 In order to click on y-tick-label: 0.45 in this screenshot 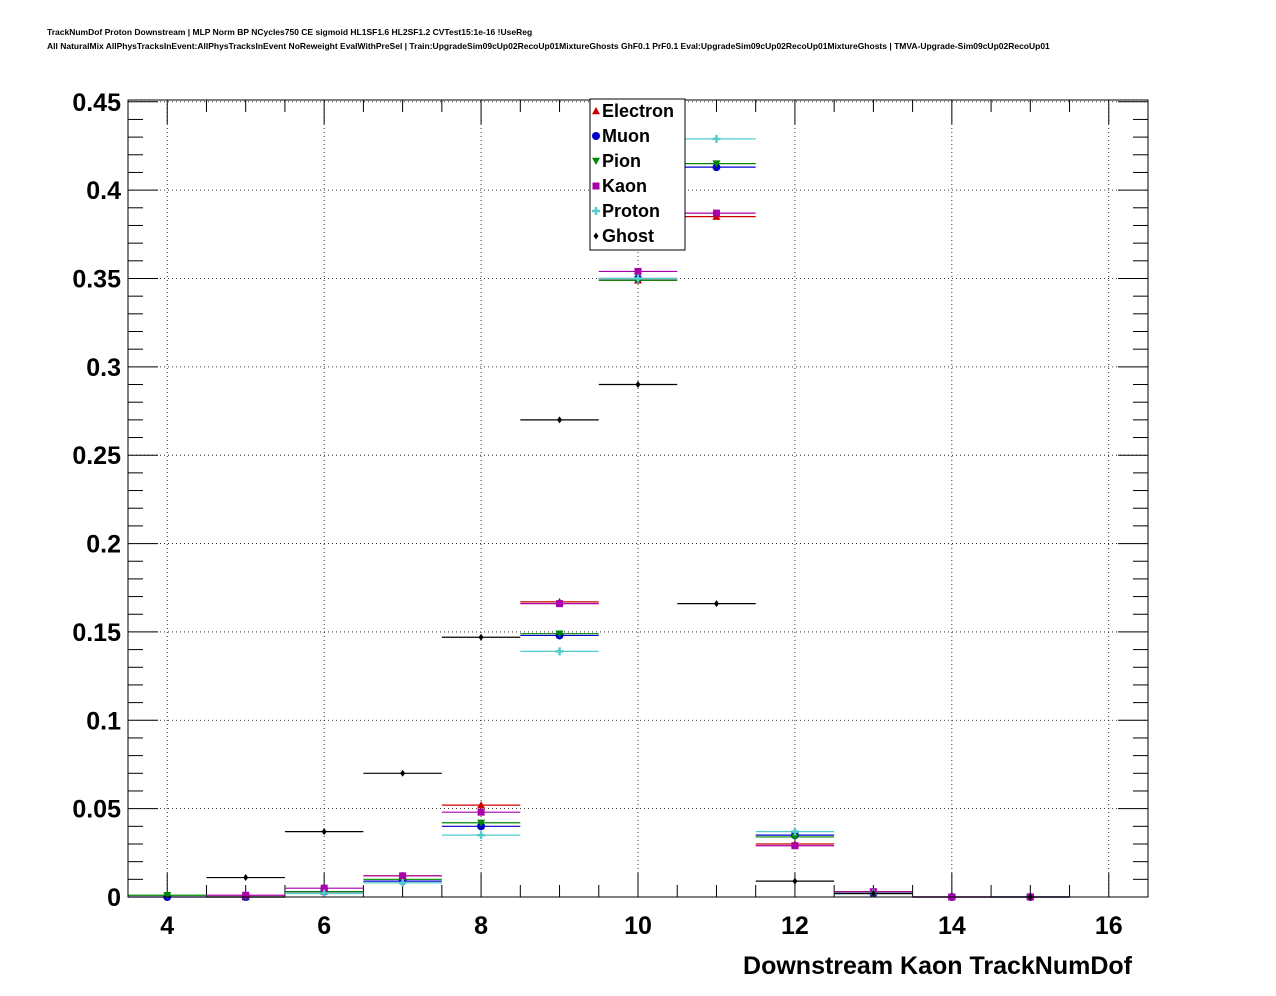, I will do `click(96, 103)`.